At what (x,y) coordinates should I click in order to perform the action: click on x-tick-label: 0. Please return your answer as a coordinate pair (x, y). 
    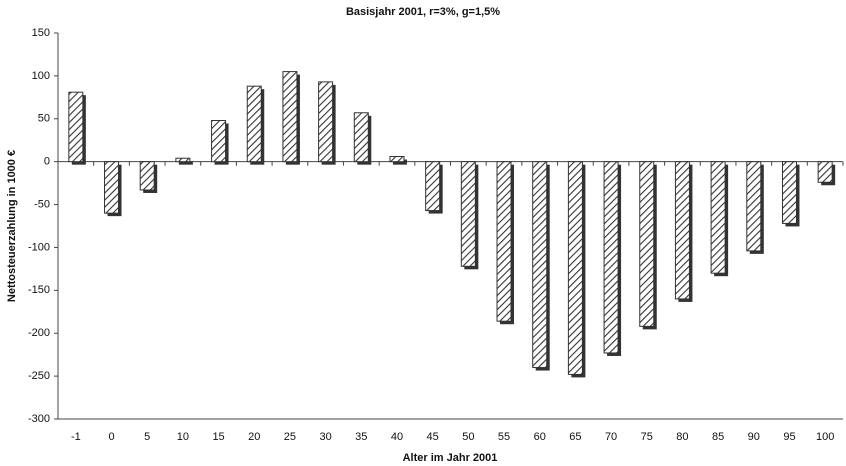
    Looking at the image, I should click on (111, 437).